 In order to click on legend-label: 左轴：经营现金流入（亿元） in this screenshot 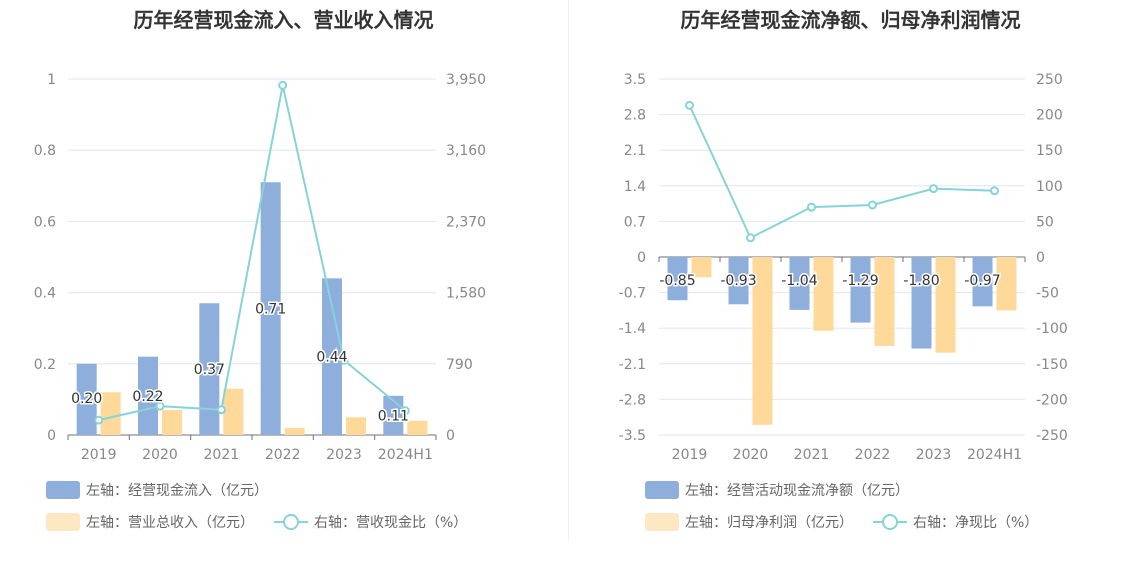, I will do `click(177, 491)`.